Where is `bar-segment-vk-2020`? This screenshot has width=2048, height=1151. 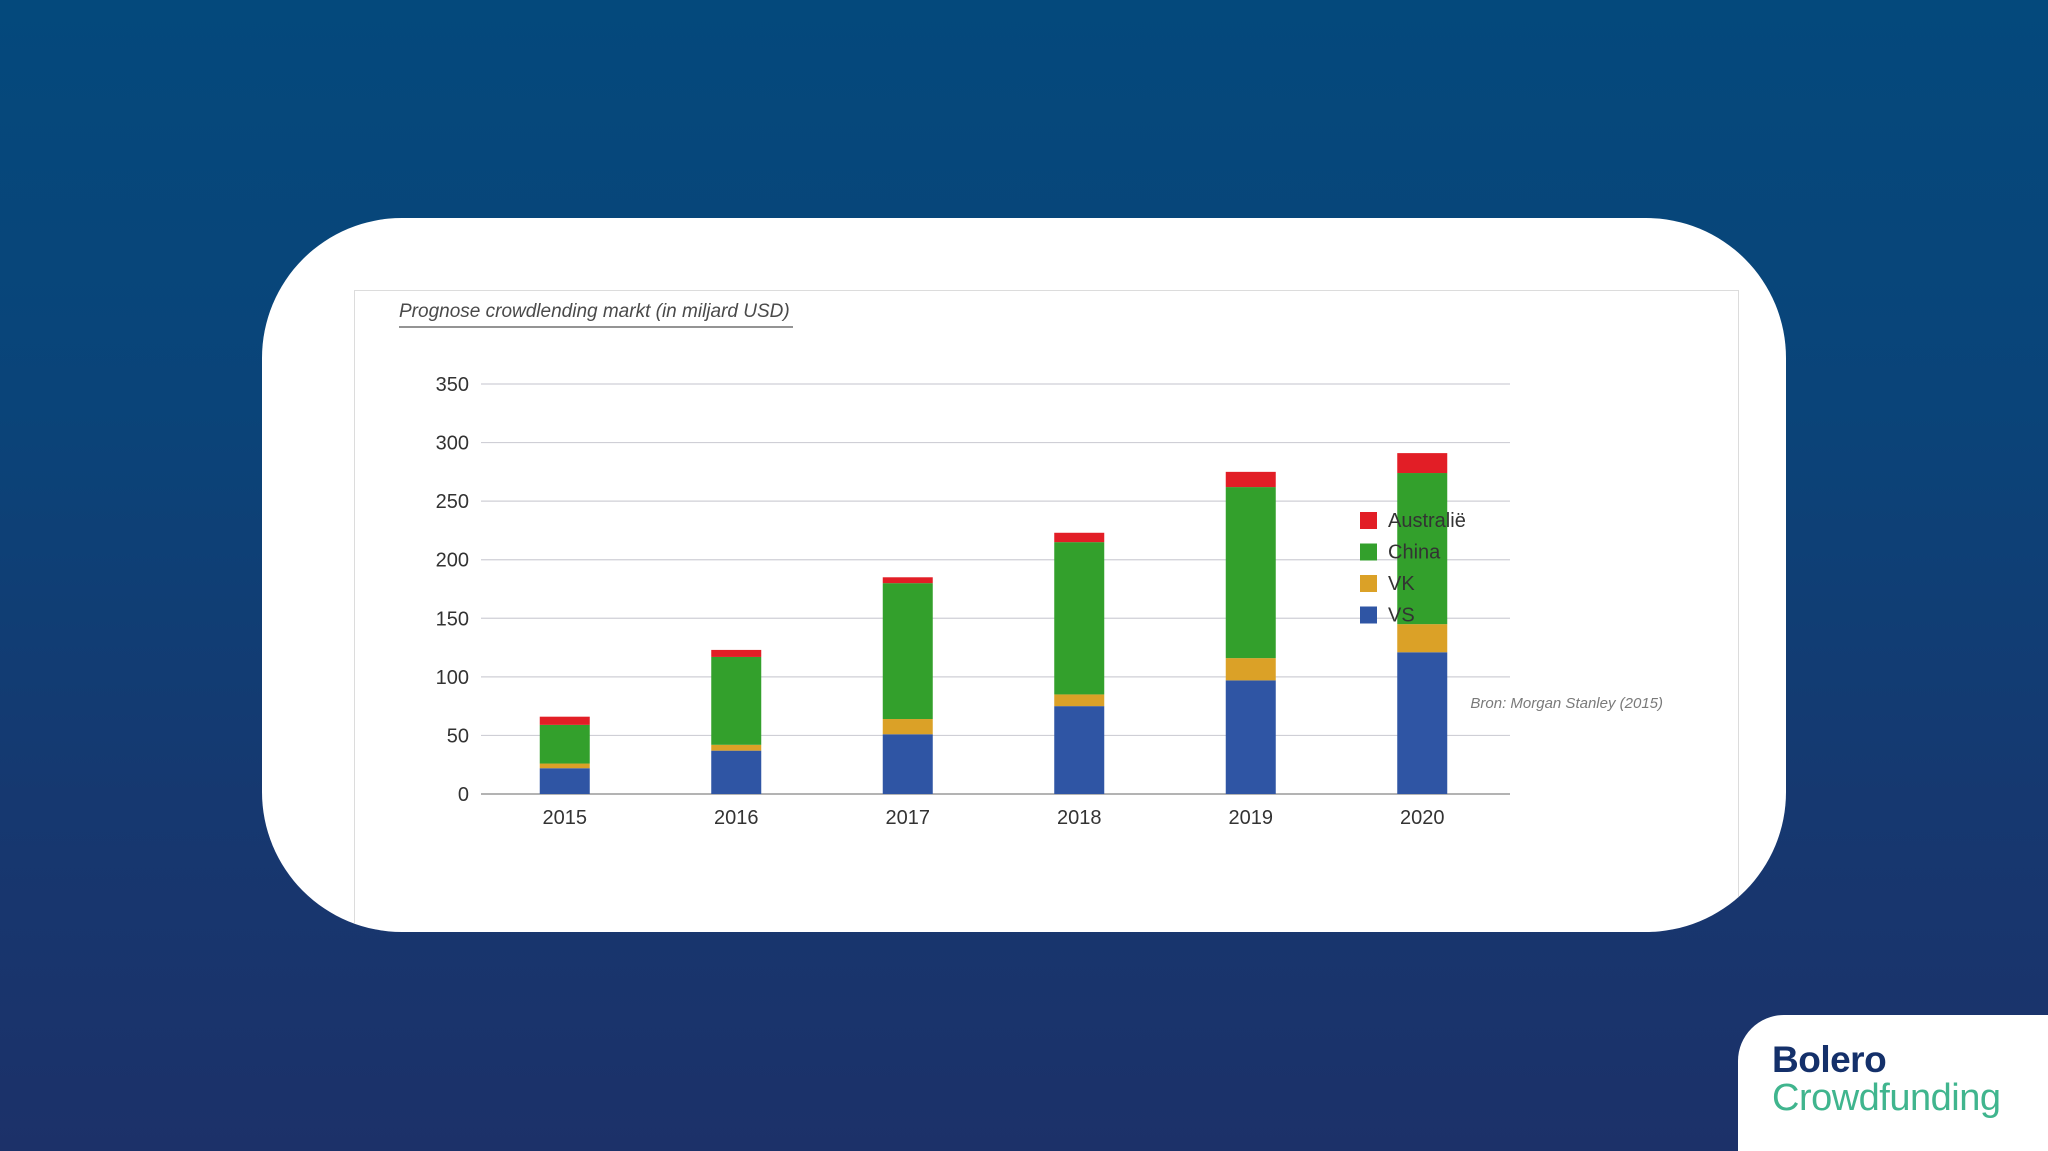
bar-segment-vk-2020 is located at coordinates (1422, 638).